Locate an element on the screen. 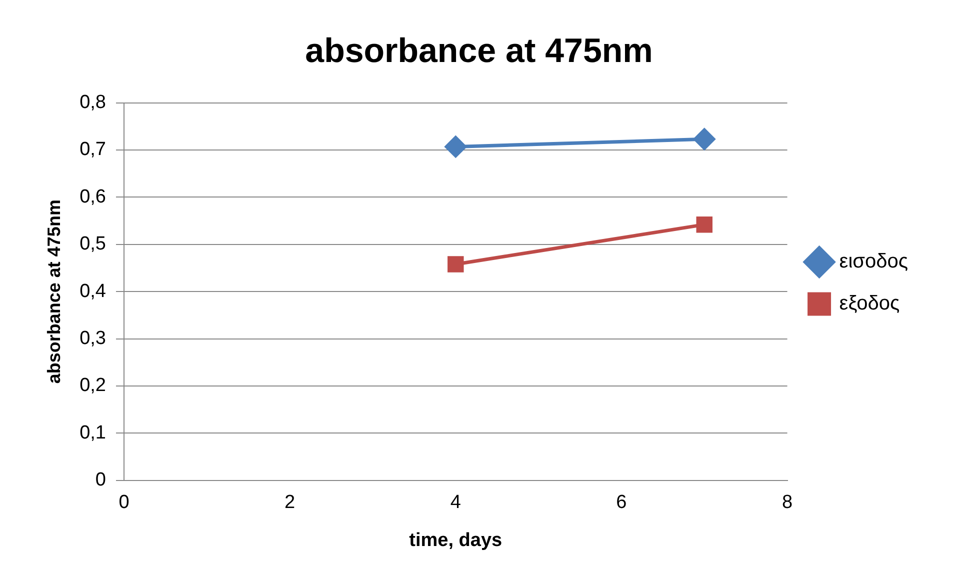  y-tick-label: 0,7 is located at coordinates (93, 149).